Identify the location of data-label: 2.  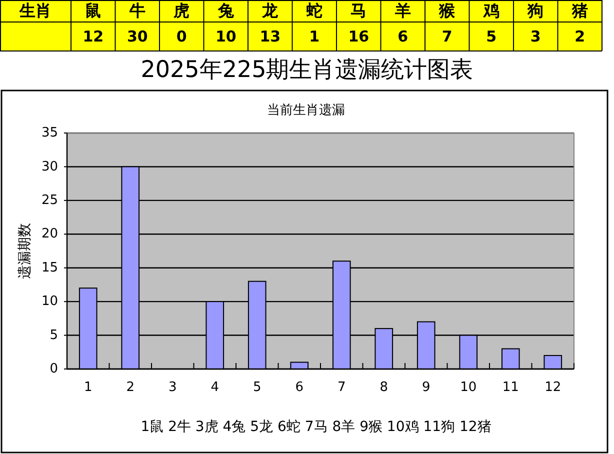
(580, 37).